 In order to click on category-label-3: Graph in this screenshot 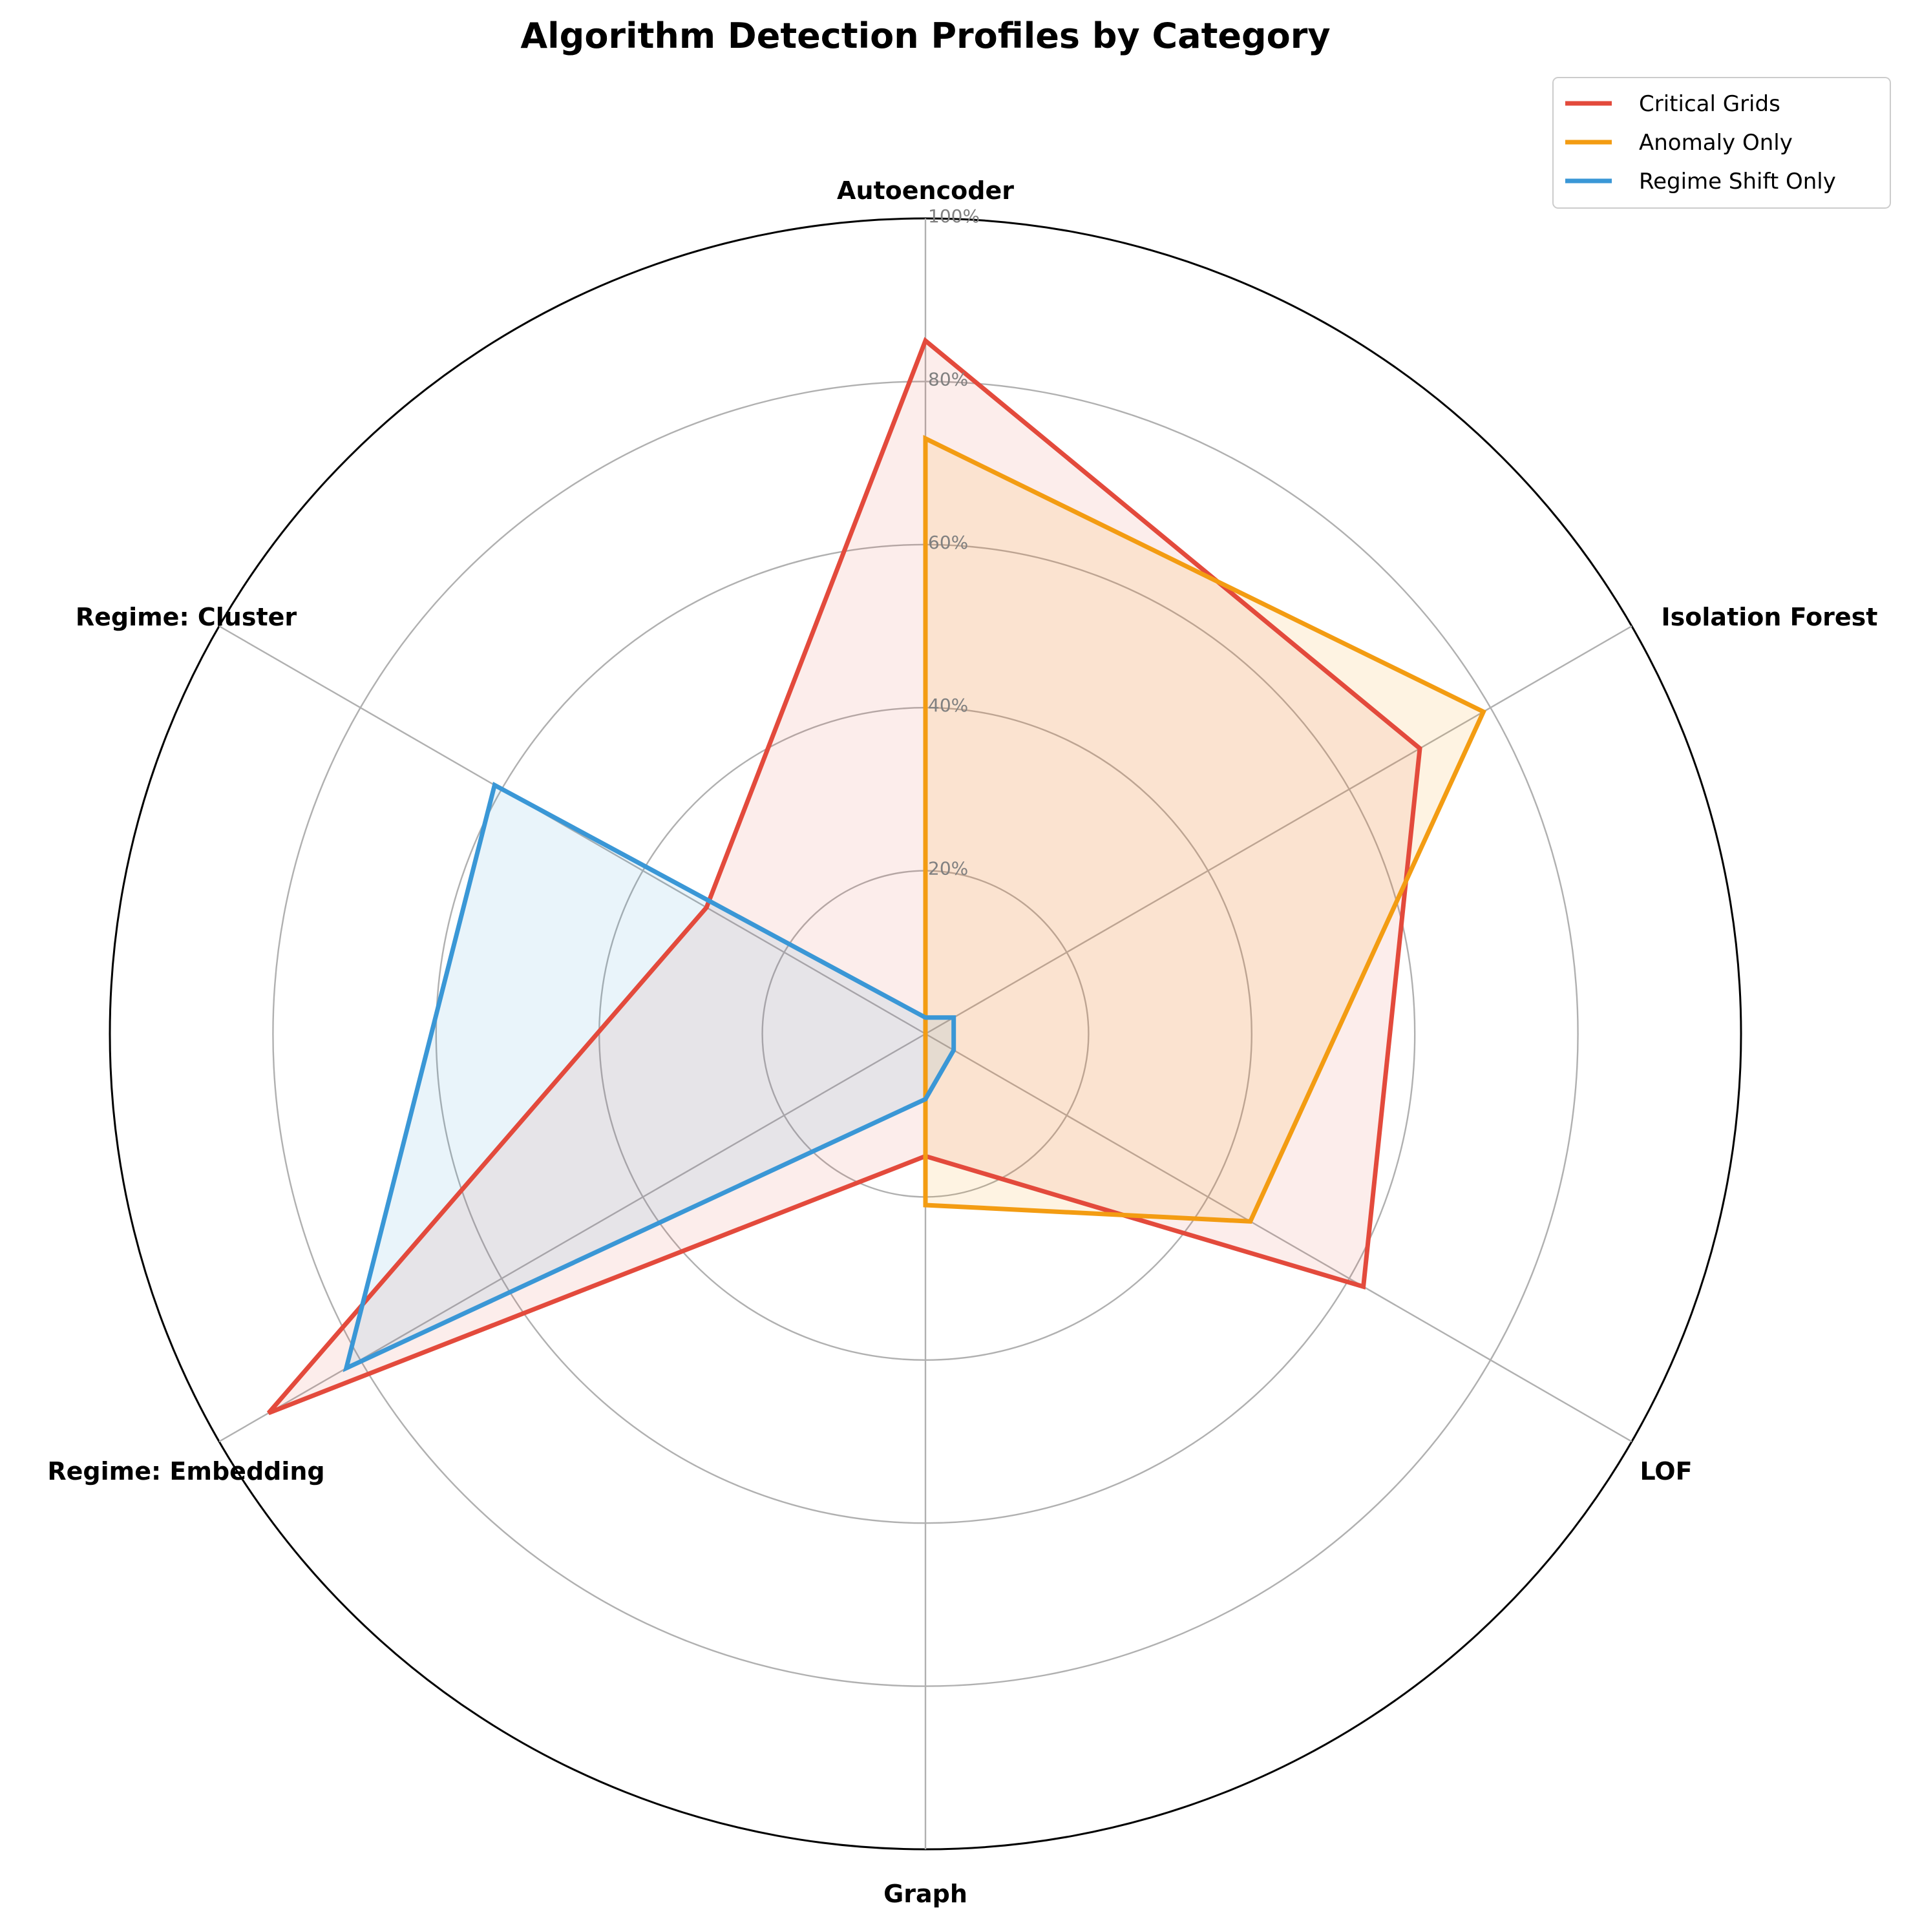, I will do `click(925, 1894)`.